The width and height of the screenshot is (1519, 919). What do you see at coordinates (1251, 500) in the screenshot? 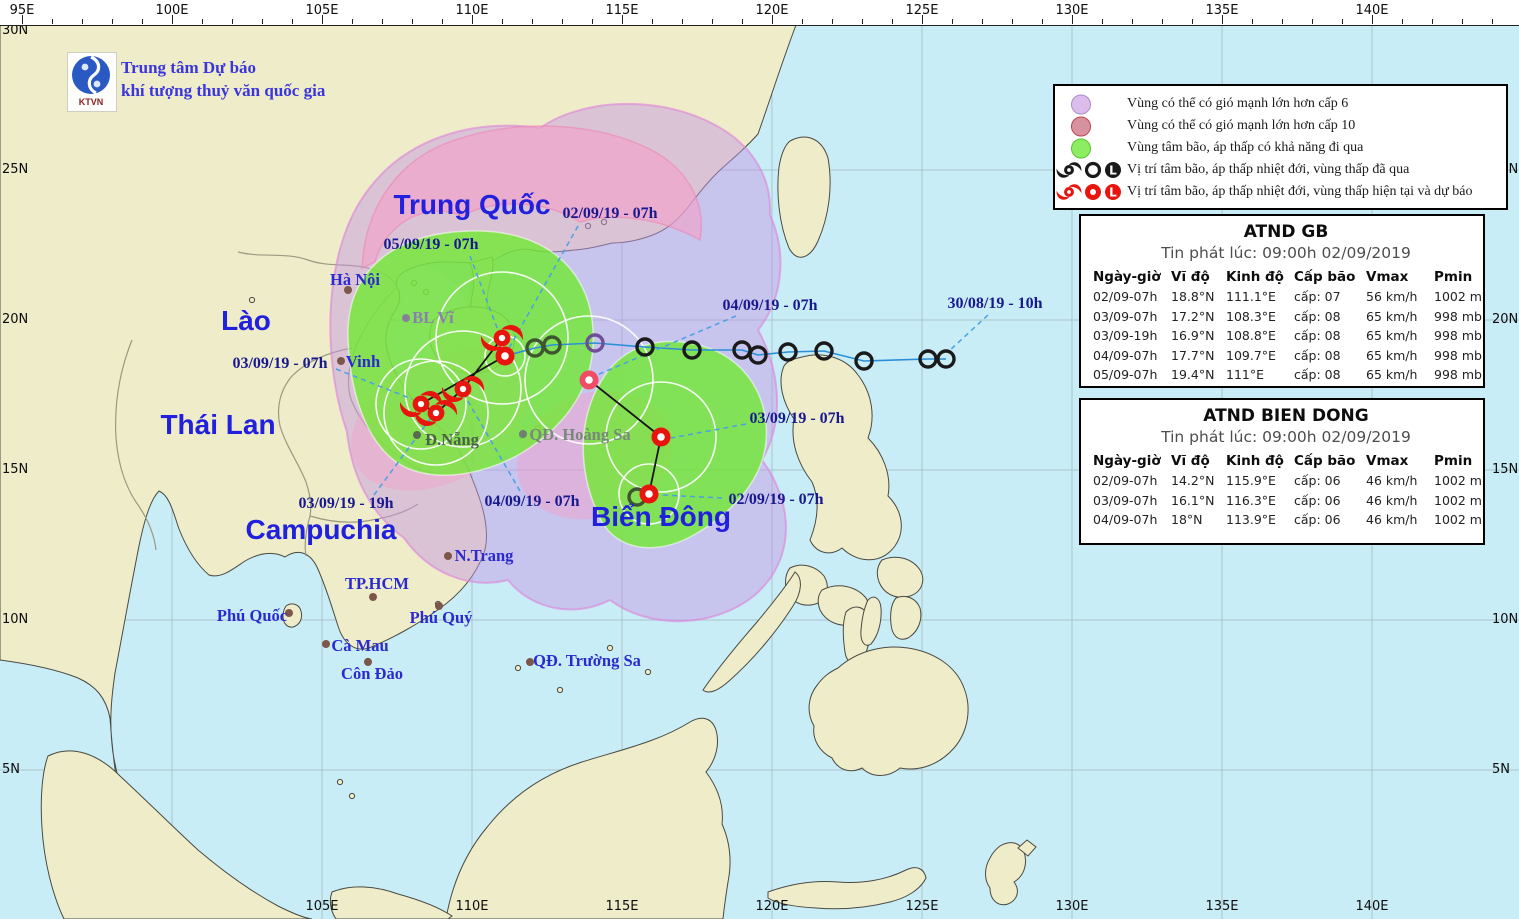
I see `table-cell: 116.3°E` at bounding box center [1251, 500].